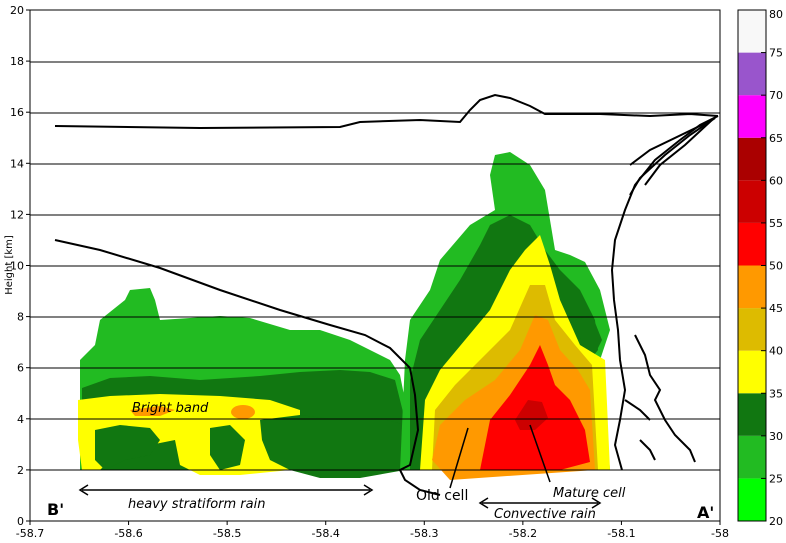 The image size is (786, 543). Describe the element at coordinates (621, 533) in the screenshot. I see `x-tick-label: -58.1` at that location.